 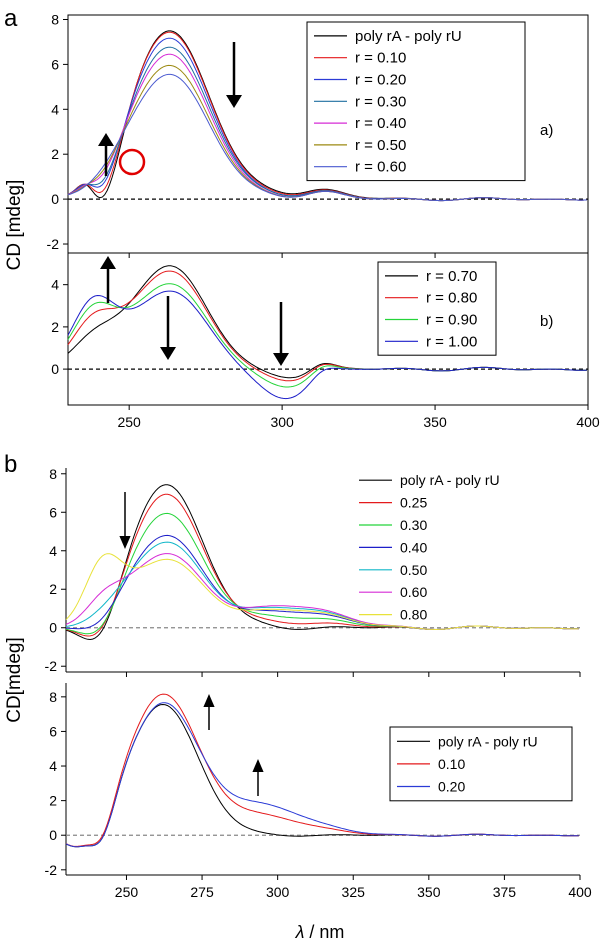 I want to click on legend-b-upper-label: 0.60, so click(x=413, y=592).